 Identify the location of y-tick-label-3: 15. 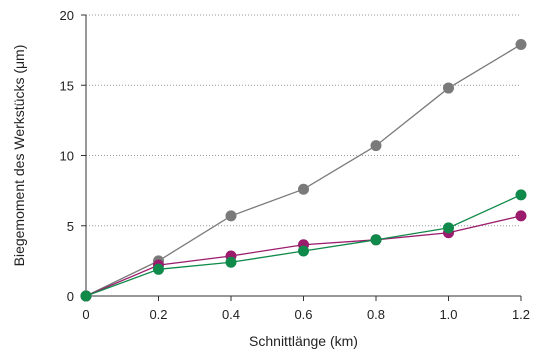
(67, 85).